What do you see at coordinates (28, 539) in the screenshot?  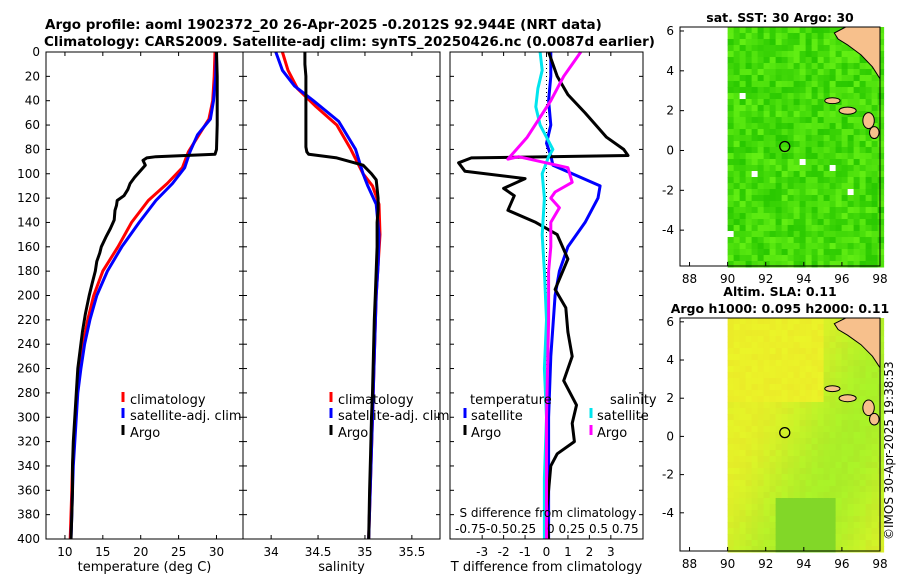 I see `y-tick-label: 400` at bounding box center [28, 539].